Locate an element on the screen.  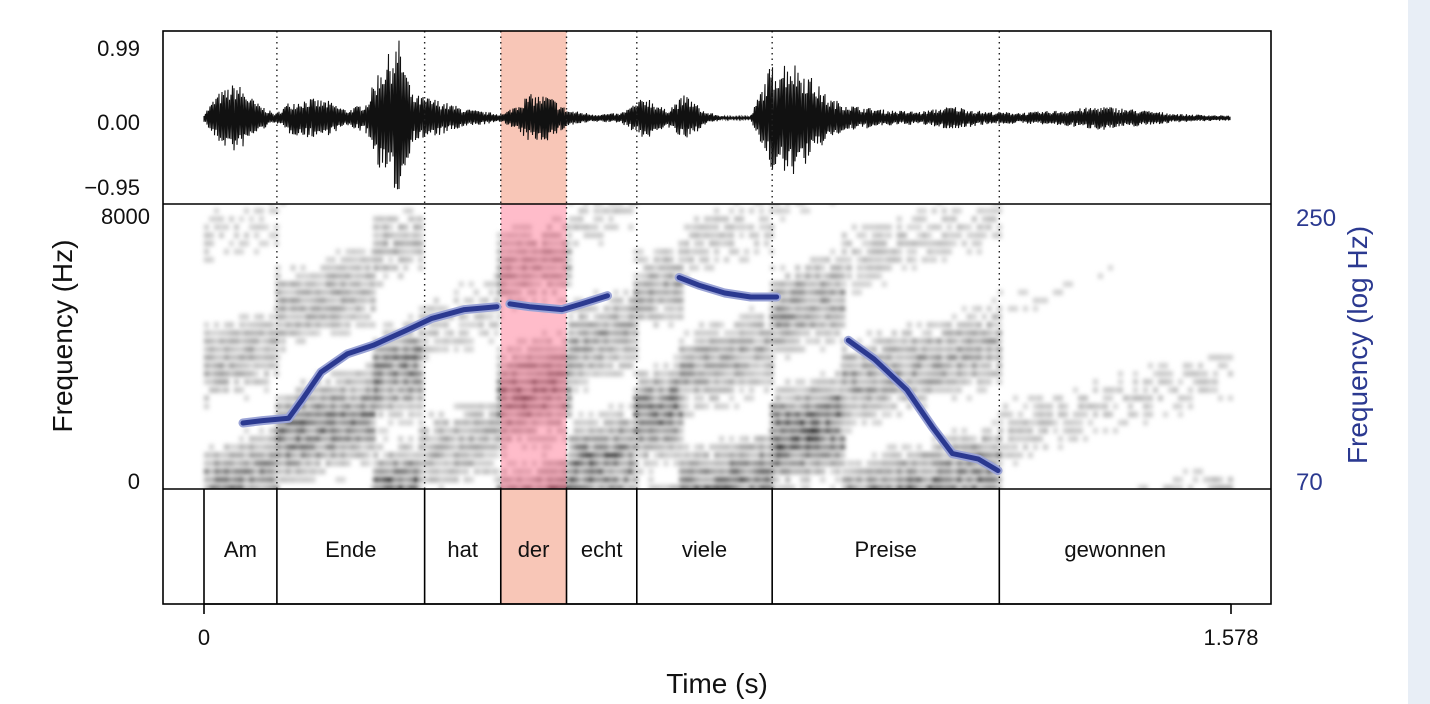
highlight-annotation-der is located at coordinates (533, 546).